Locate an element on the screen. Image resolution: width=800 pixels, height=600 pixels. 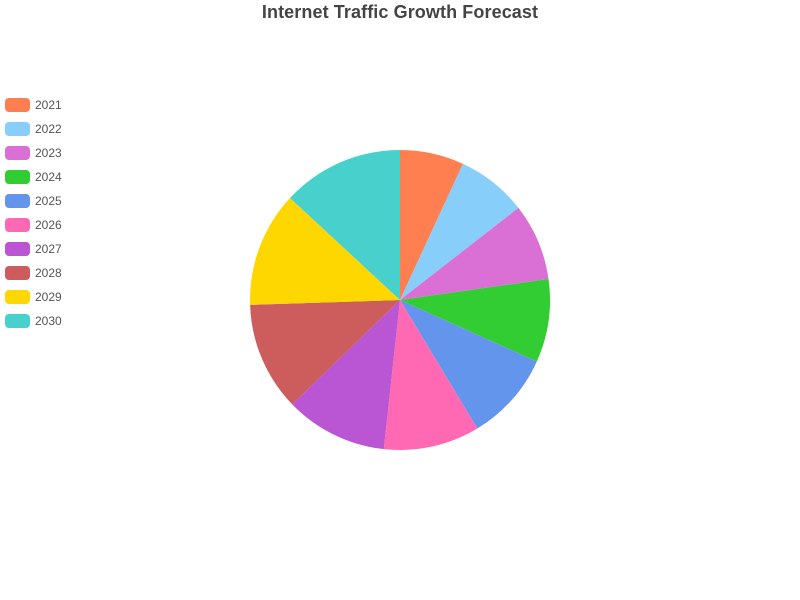
legend-swatch-2030 is located at coordinates (17, 321).